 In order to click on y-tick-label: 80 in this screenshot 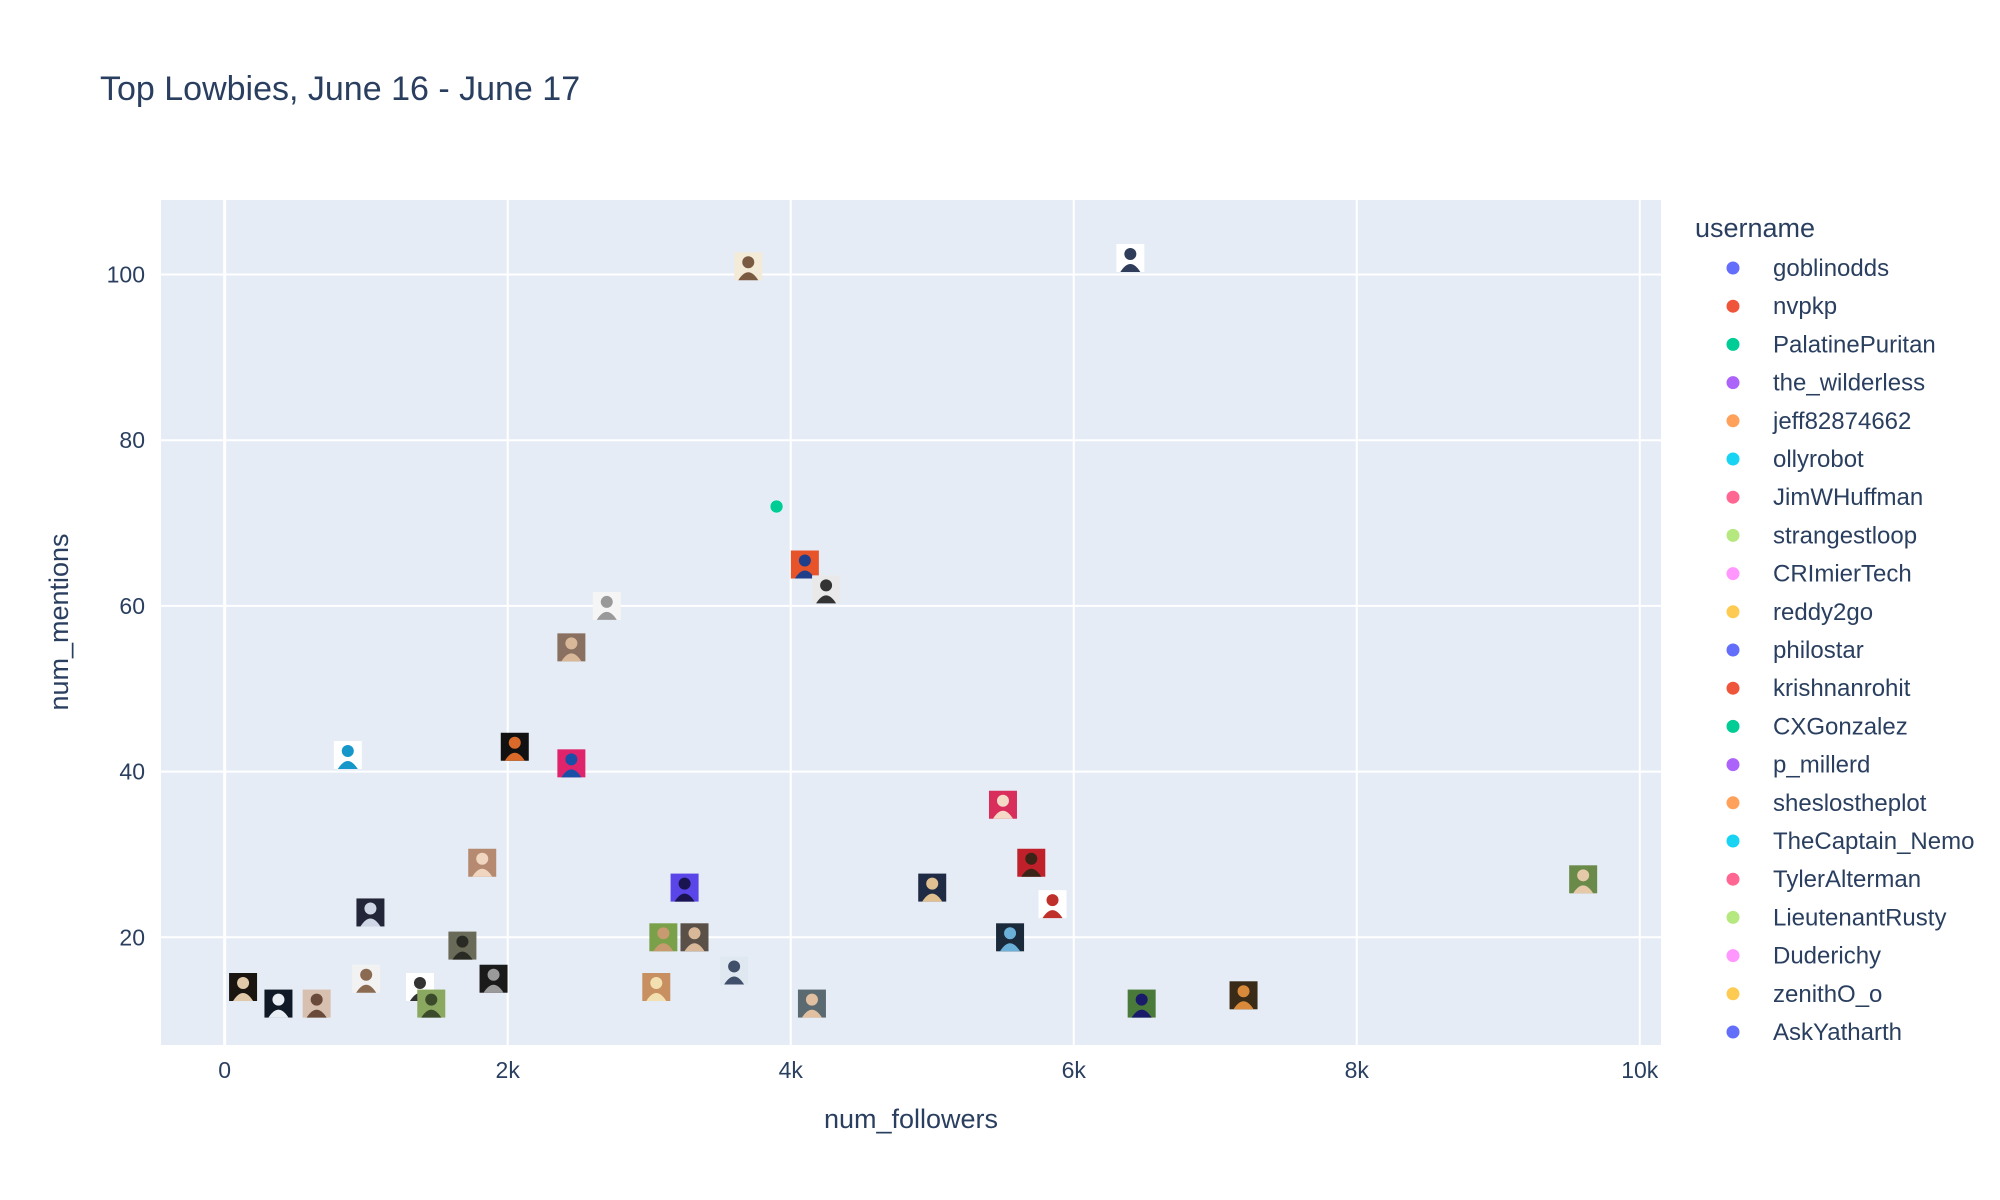, I will do `click(132, 440)`.